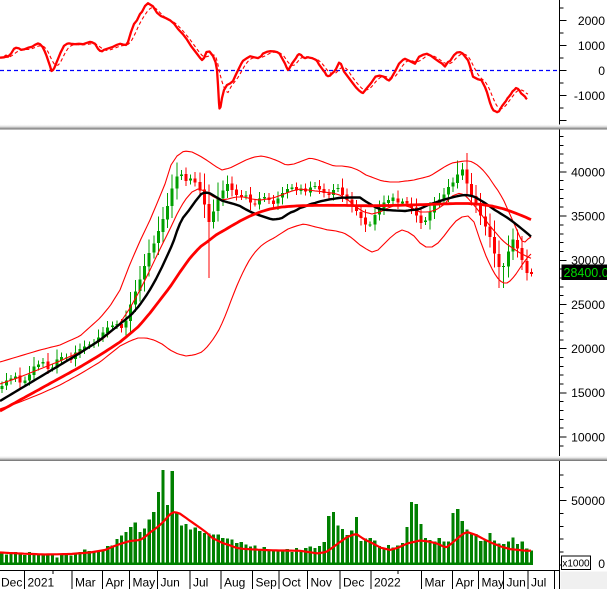 The height and width of the screenshot is (589, 607). Describe the element at coordinates (585, 273) in the screenshot. I see `svg-text: 28400.00` at that location.